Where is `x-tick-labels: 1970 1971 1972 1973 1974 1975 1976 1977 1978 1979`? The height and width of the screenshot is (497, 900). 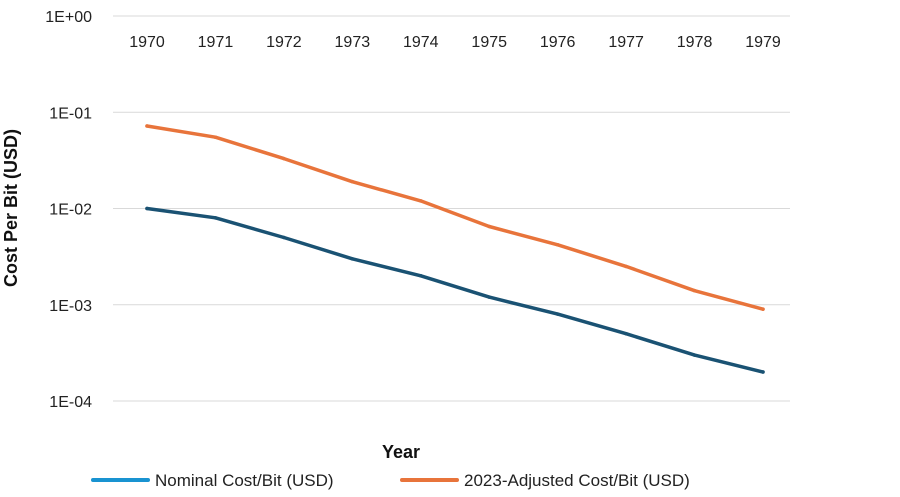 x-tick-labels: 1970 1971 1972 1973 1974 1975 1976 1977 1978 1979 is located at coordinates (455, 42).